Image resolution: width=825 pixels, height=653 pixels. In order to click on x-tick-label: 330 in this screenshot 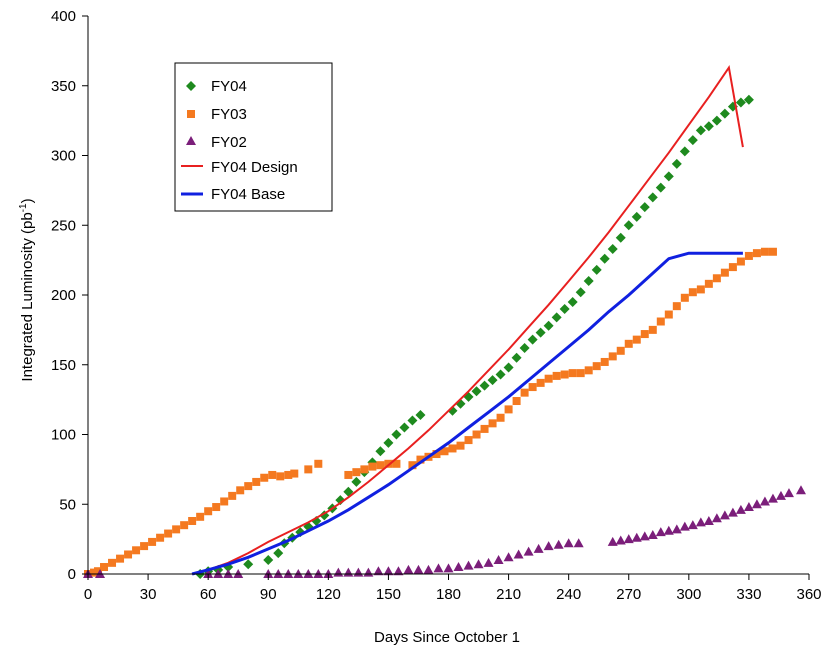, I will do `click(748, 594)`.